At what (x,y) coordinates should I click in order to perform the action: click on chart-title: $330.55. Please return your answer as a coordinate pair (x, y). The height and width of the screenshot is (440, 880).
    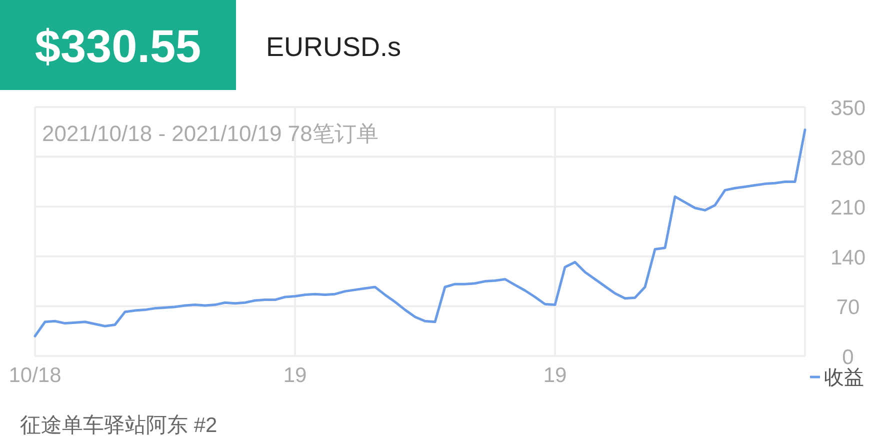
    Looking at the image, I should click on (118, 46).